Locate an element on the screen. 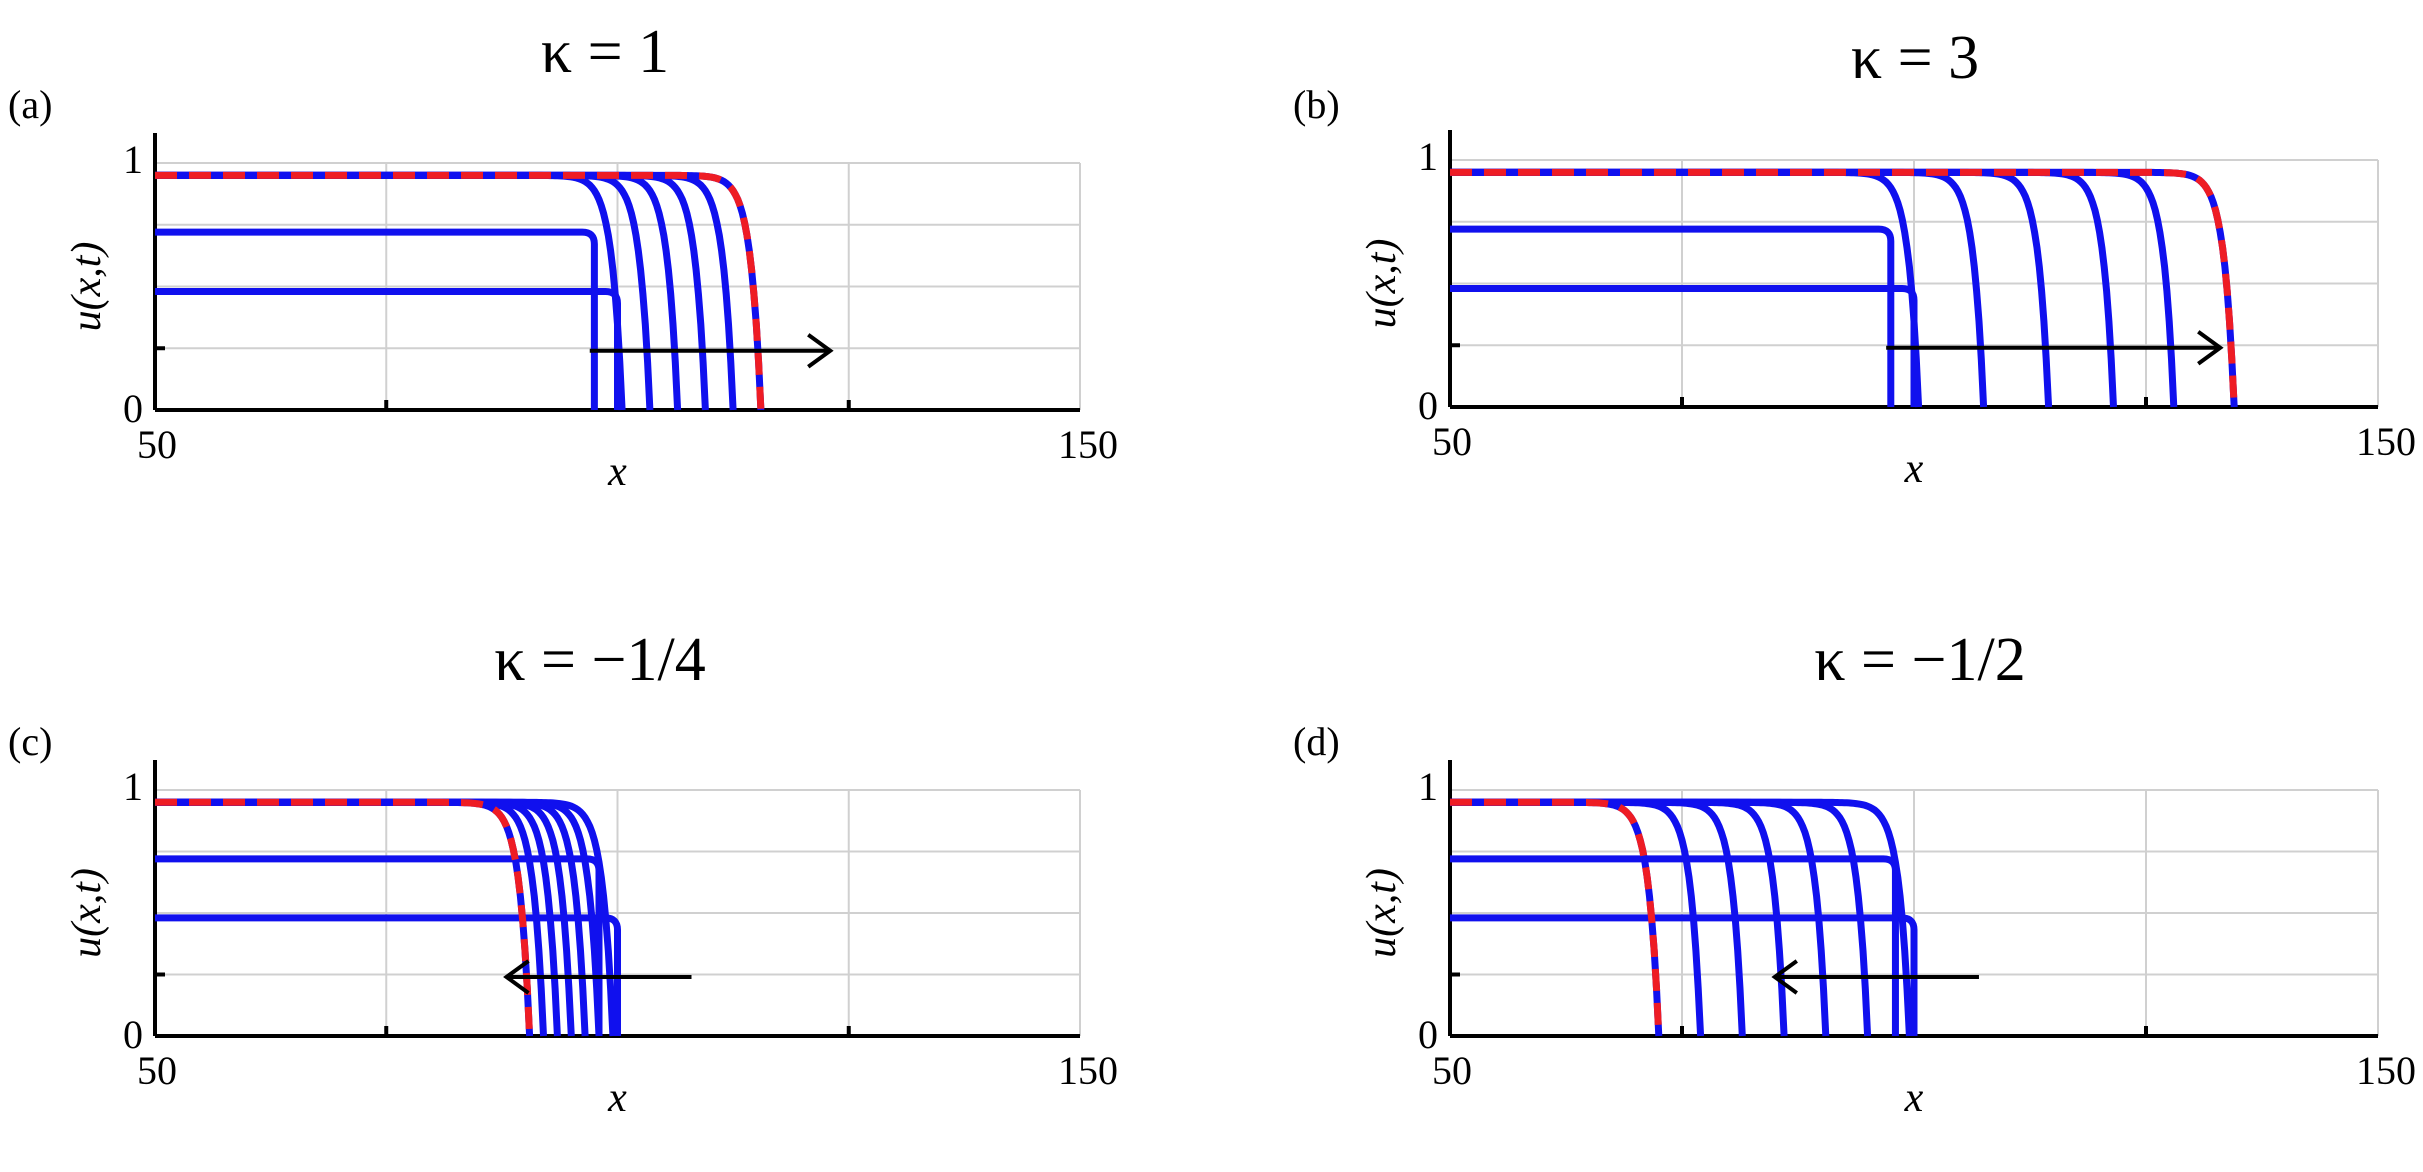 This screenshot has height=1172, width=2423. panel-b-xlabel: x is located at coordinates (1914, 469).